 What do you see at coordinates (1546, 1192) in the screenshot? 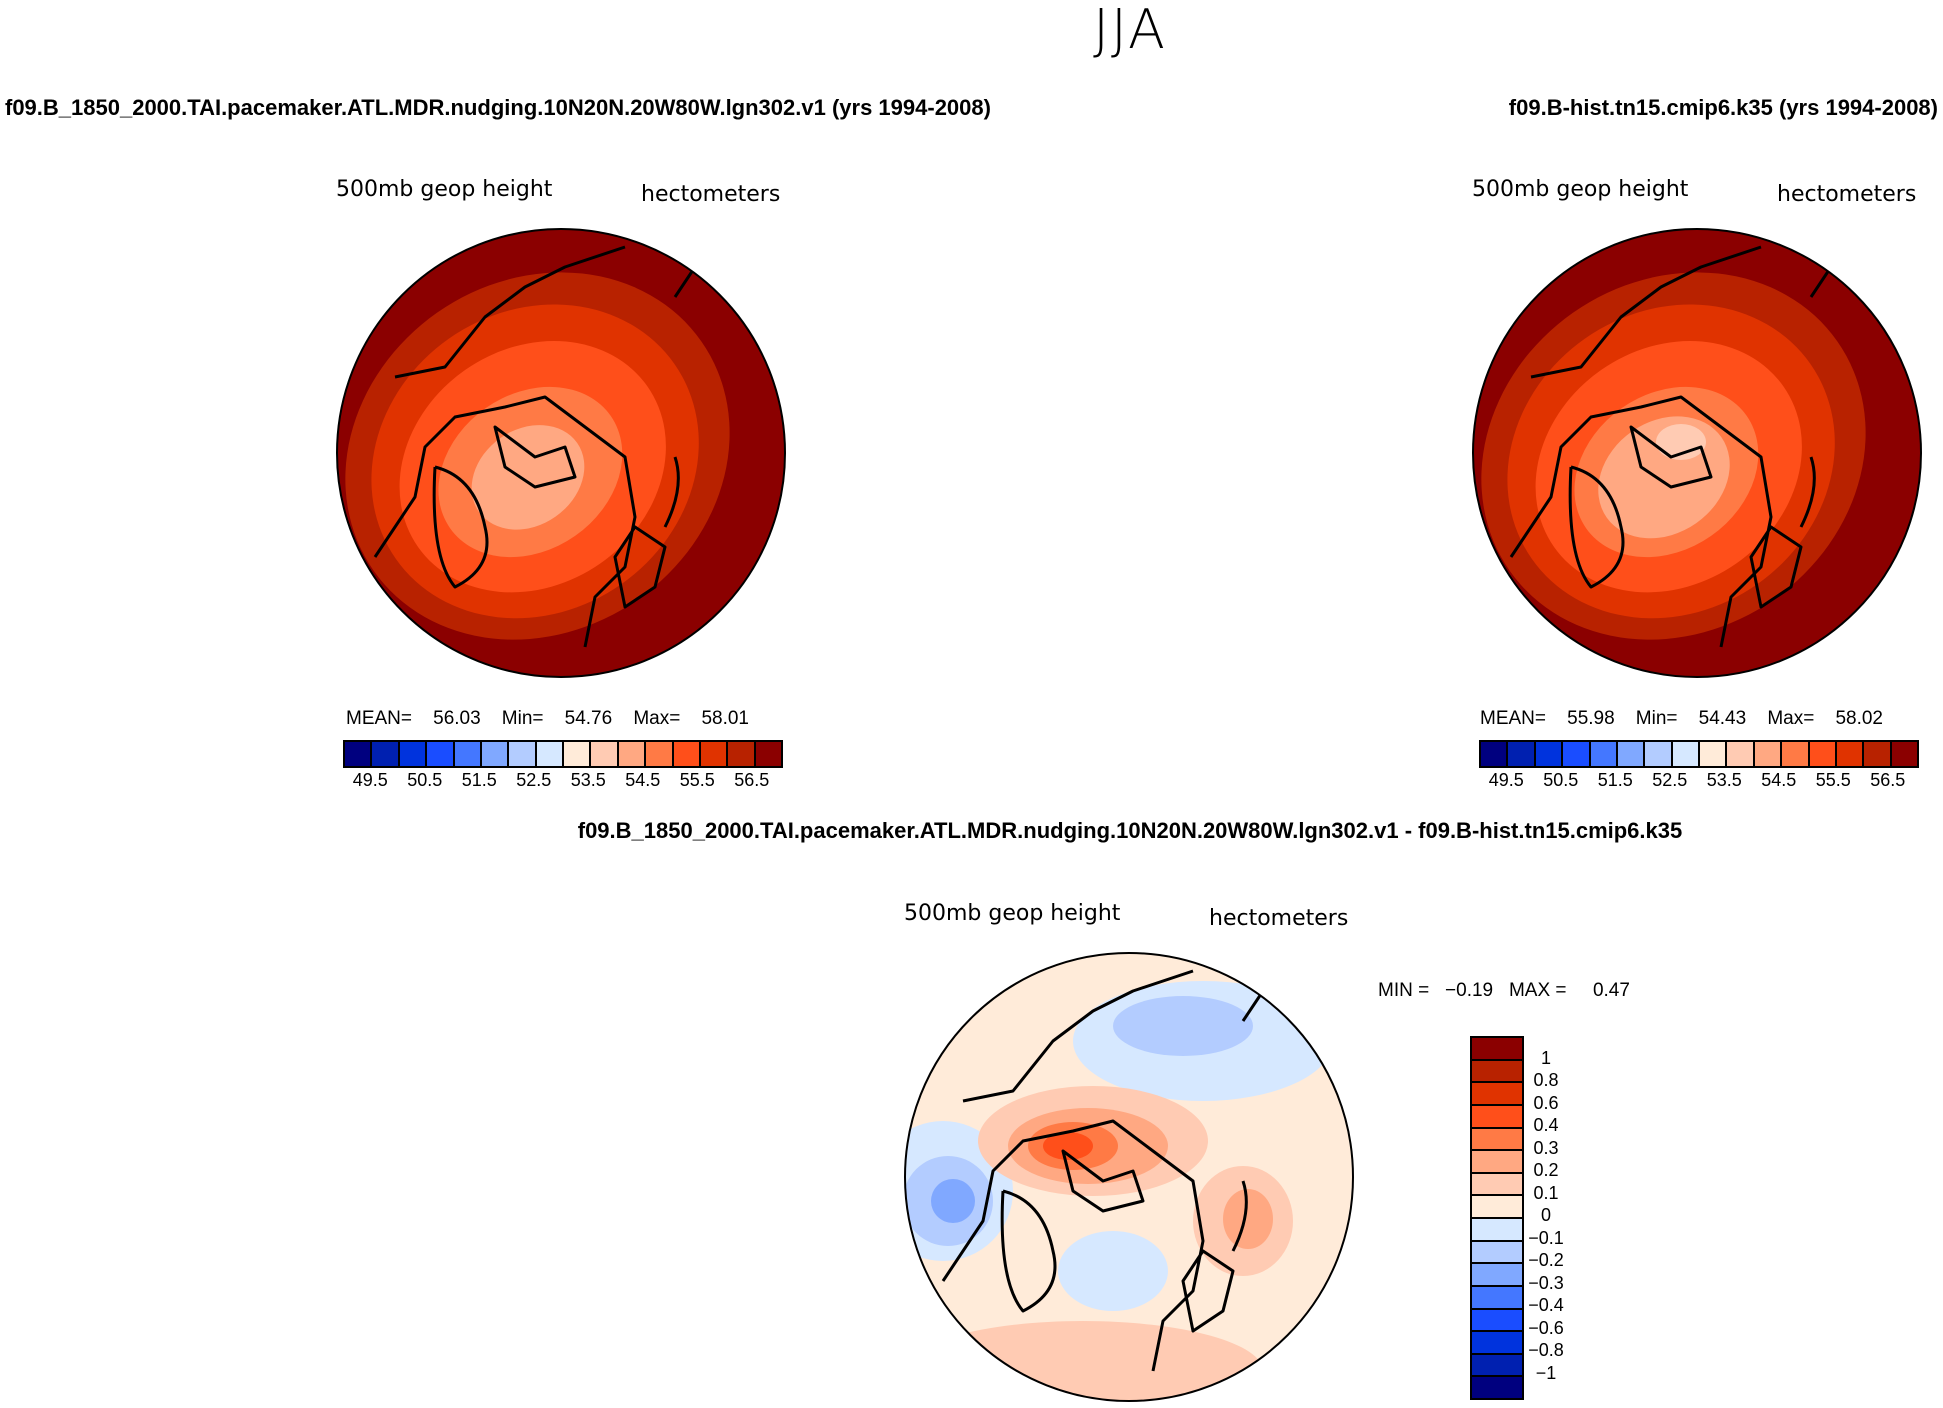
I see `colorbar-tick-label: 0.1` at bounding box center [1546, 1192].